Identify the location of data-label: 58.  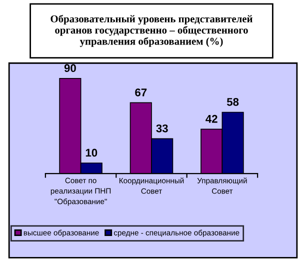
(232, 102).